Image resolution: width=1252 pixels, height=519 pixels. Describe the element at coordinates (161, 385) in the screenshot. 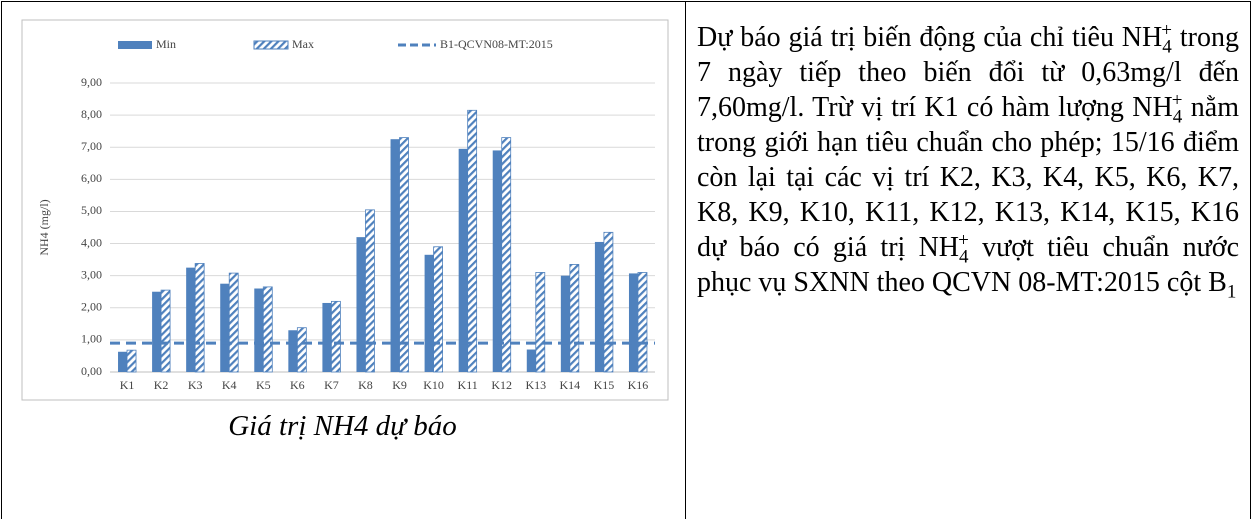

I see `x-tick-label: K2` at that location.